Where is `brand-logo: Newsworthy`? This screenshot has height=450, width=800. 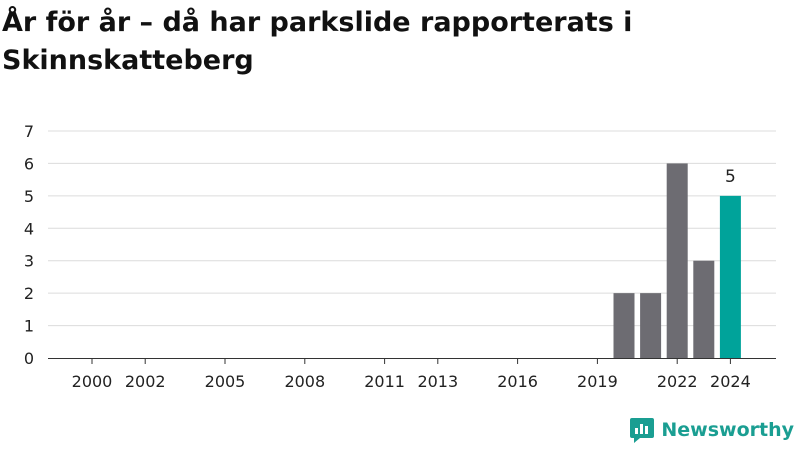
brand-logo: Newsworthy is located at coordinates (711, 430).